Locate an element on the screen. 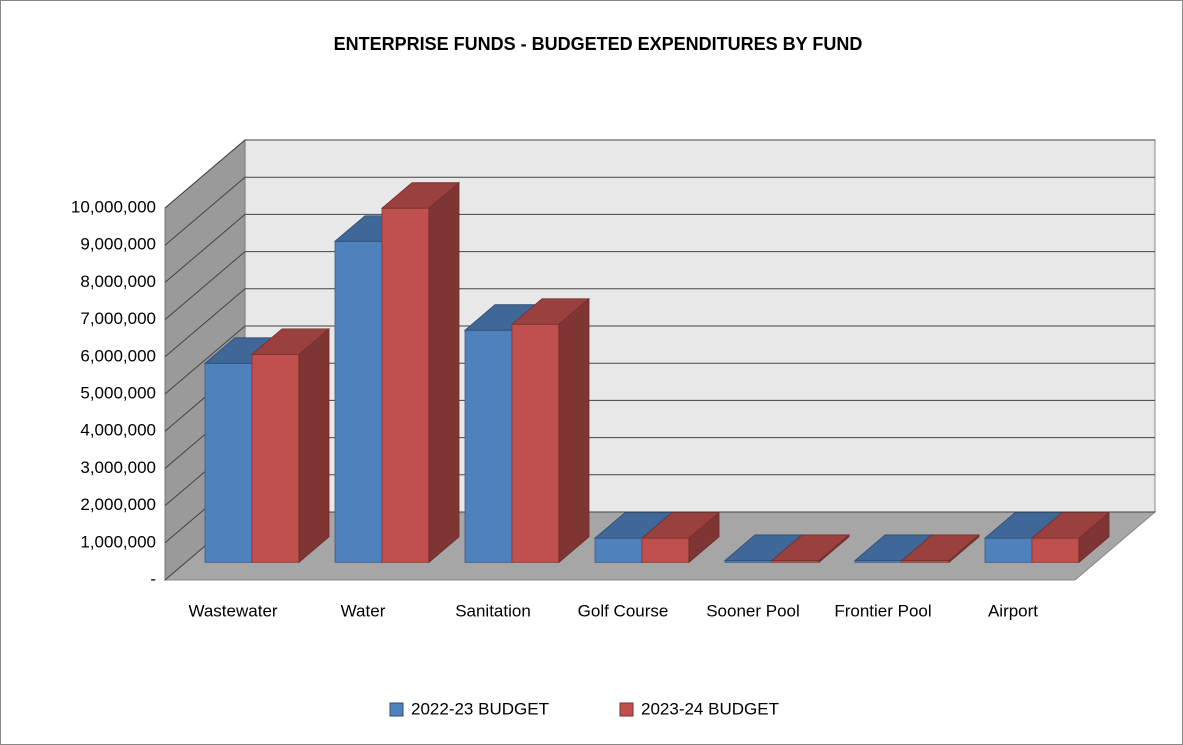 This screenshot has height=745, width=1183. x-tick-label: Sooner Pool is located at coordinates (753, 610).